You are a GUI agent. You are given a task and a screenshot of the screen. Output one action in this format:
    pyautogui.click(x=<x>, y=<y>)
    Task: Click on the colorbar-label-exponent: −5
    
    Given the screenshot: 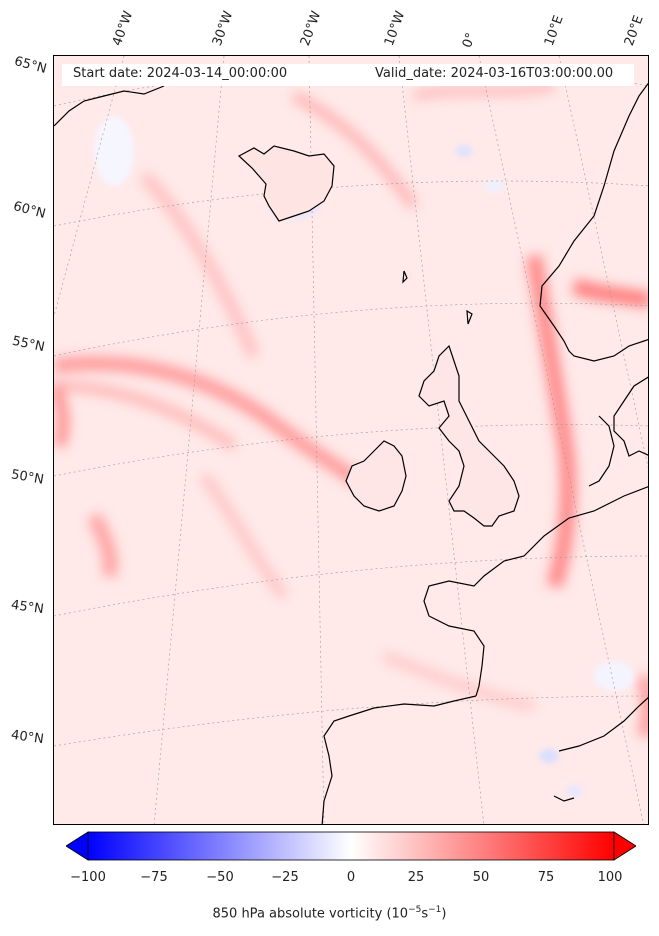 What is the action you would take?
    pyautogui.click(x=415, y=910)
    